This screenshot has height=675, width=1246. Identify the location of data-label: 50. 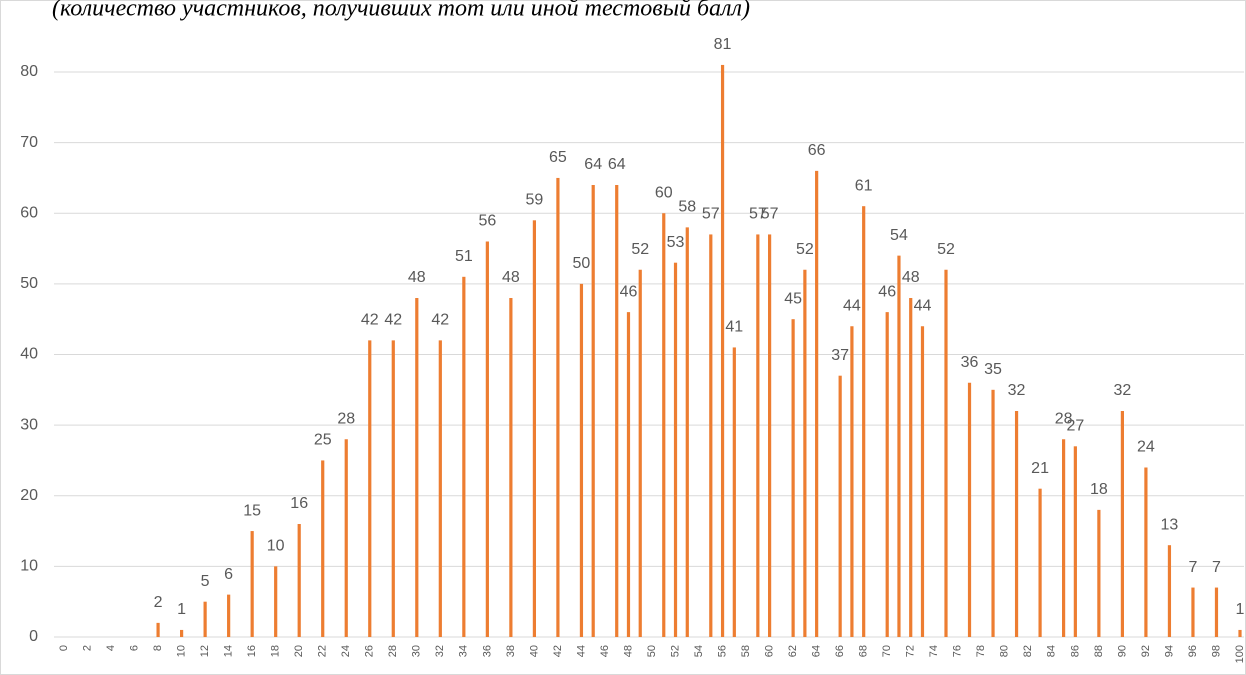
(582, 263).